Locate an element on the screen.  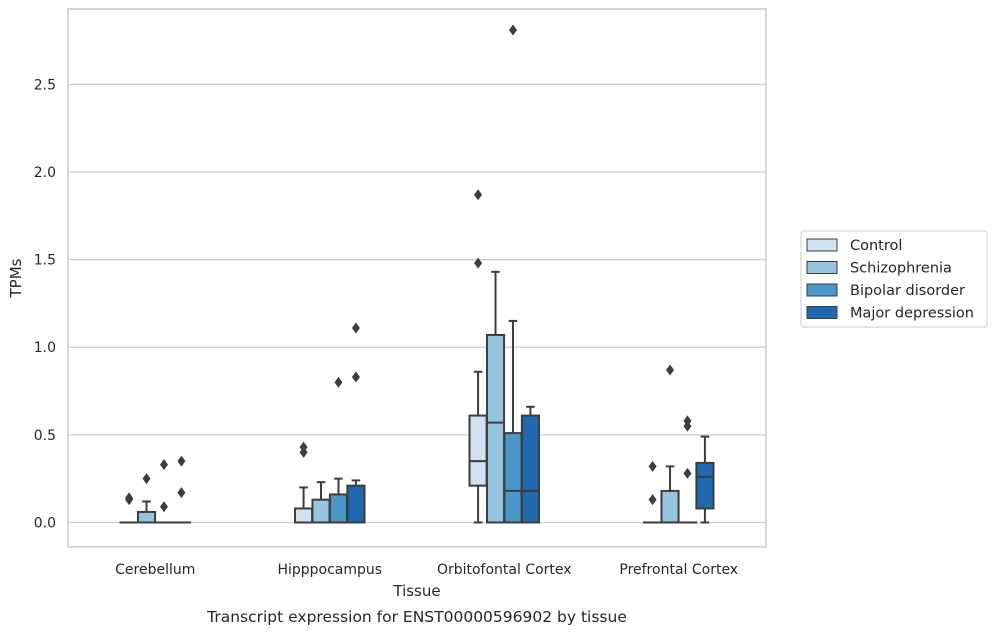
legend-entry-control: Control is located at coordinates (854, 246).